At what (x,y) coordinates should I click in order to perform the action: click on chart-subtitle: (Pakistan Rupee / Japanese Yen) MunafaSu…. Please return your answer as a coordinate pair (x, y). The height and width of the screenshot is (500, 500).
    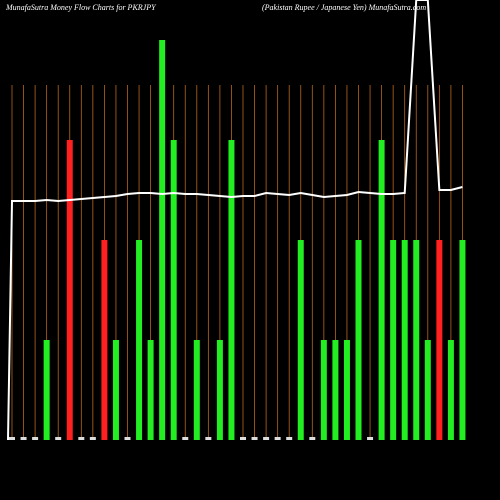
    Looking at the image, I should click on (344, 7).